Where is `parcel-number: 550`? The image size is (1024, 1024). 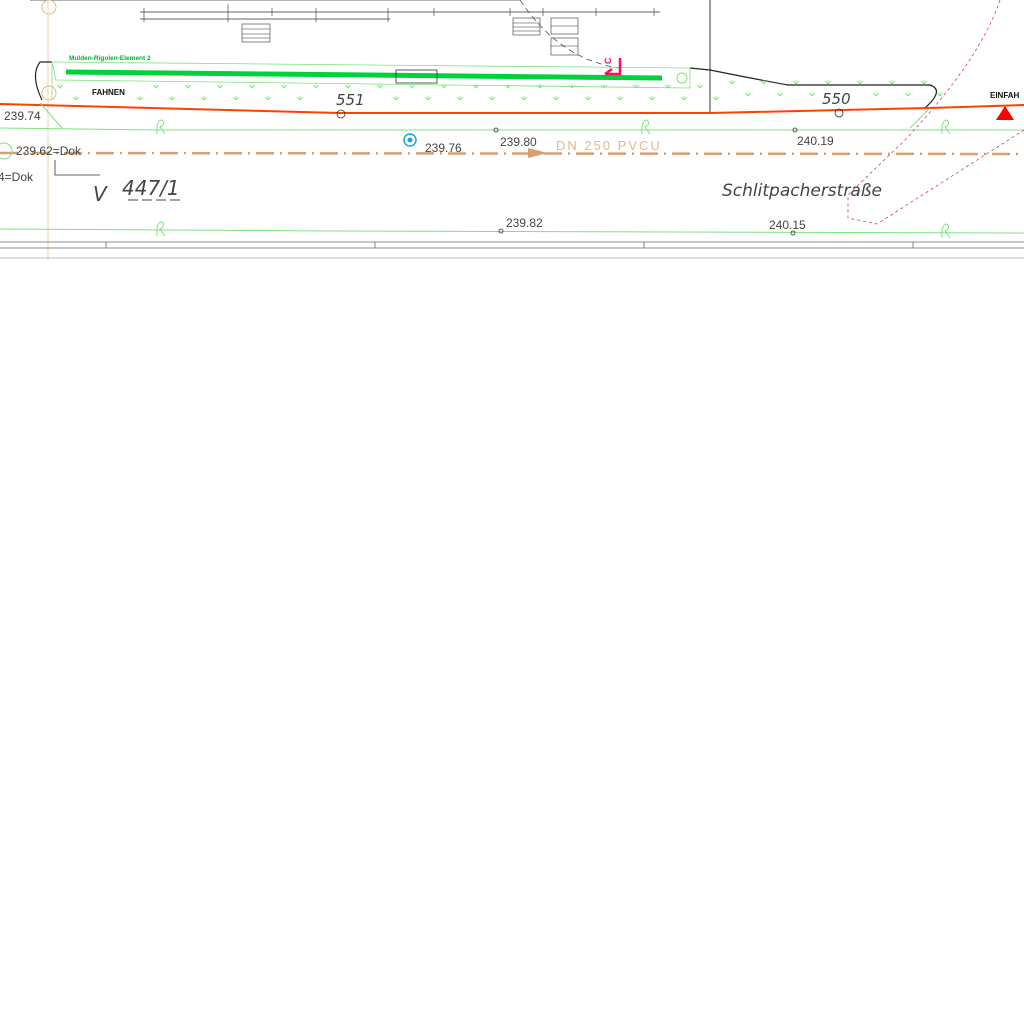
parcel-number: 550 is located at coordinates (836, 99).